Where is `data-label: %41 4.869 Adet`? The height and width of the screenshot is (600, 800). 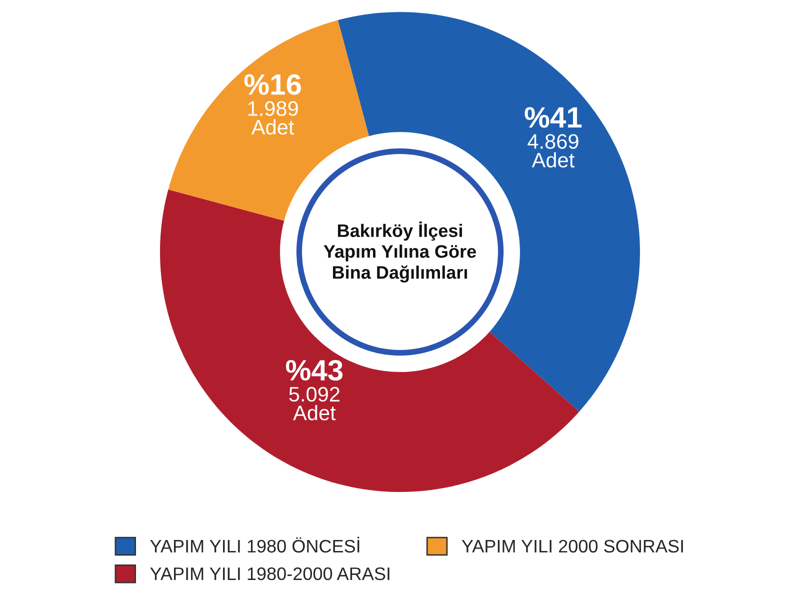 data-label: %41 4.869 Adet is located at coordinates (553, 137).